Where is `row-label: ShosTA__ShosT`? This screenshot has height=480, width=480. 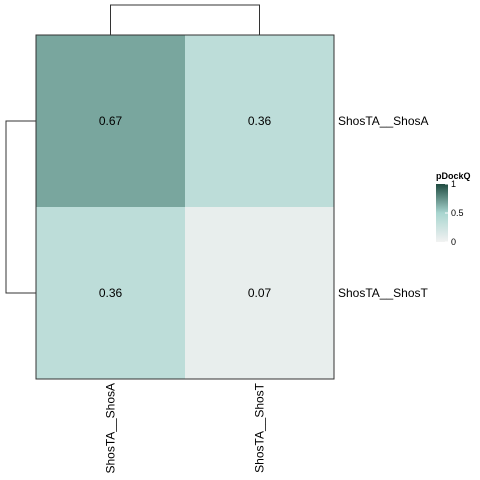
row-label: ShosTA__ShosT is located at coordinates (383, 293).